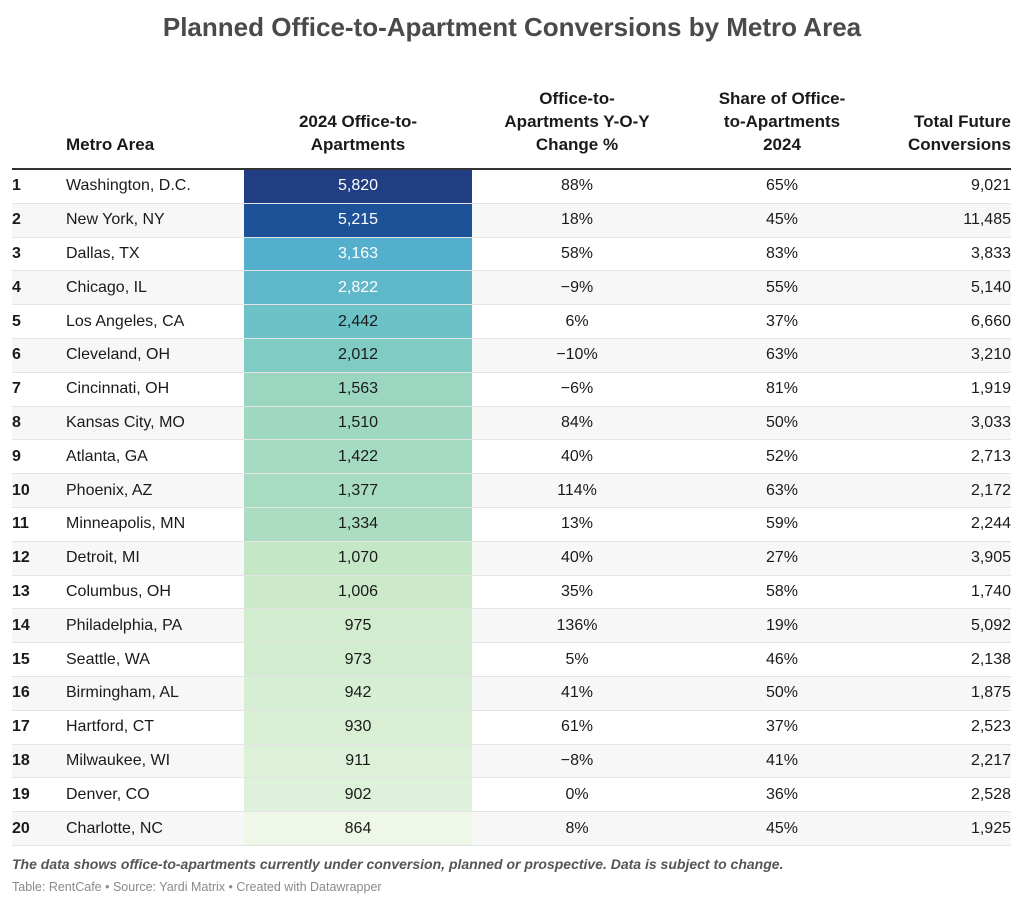  What do you see at coordinates (946, 659) in the screenshot?
I see `row-total-future: 2,138` at bounding box center [946, 659].